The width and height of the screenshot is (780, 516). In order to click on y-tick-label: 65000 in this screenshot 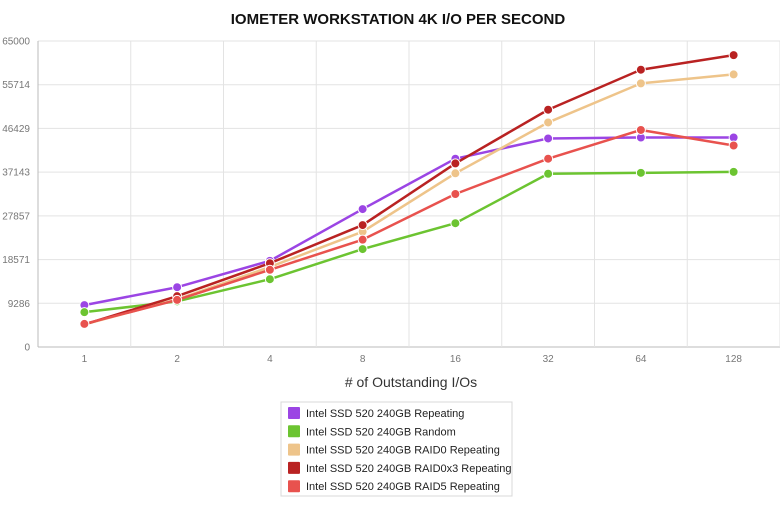, I will do `click(16, 42)`.